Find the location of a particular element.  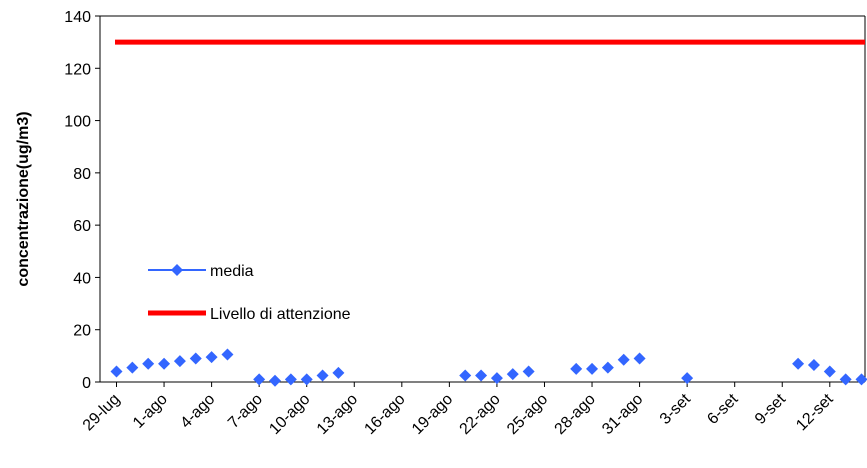

legend-media-label: media is located at coordinates (232, 271).